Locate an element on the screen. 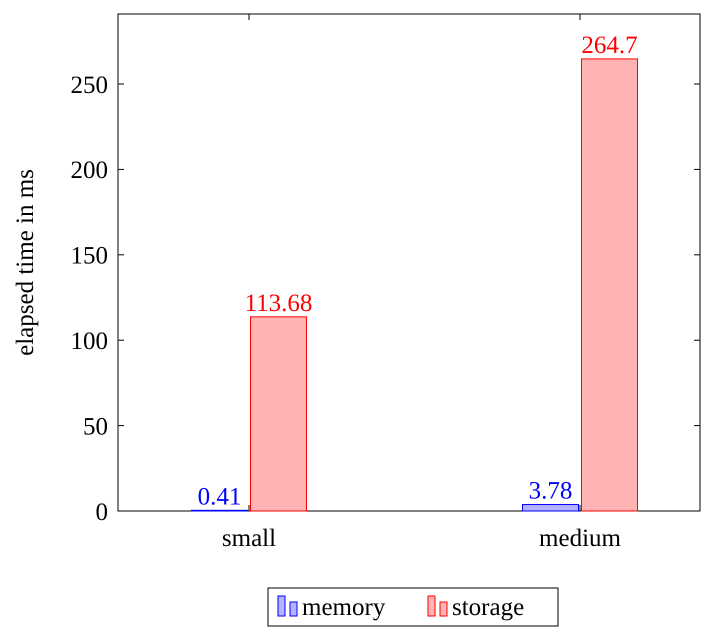  y-tick-label: 200 is located at coordinates (89, 170).